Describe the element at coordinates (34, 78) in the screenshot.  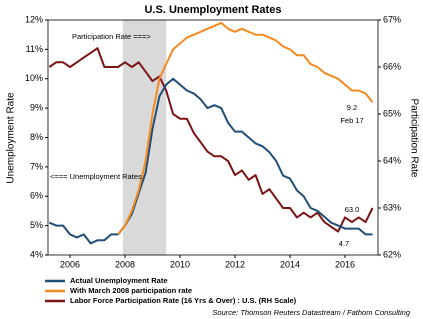
I see `y-tick-label: 10%` at that location.